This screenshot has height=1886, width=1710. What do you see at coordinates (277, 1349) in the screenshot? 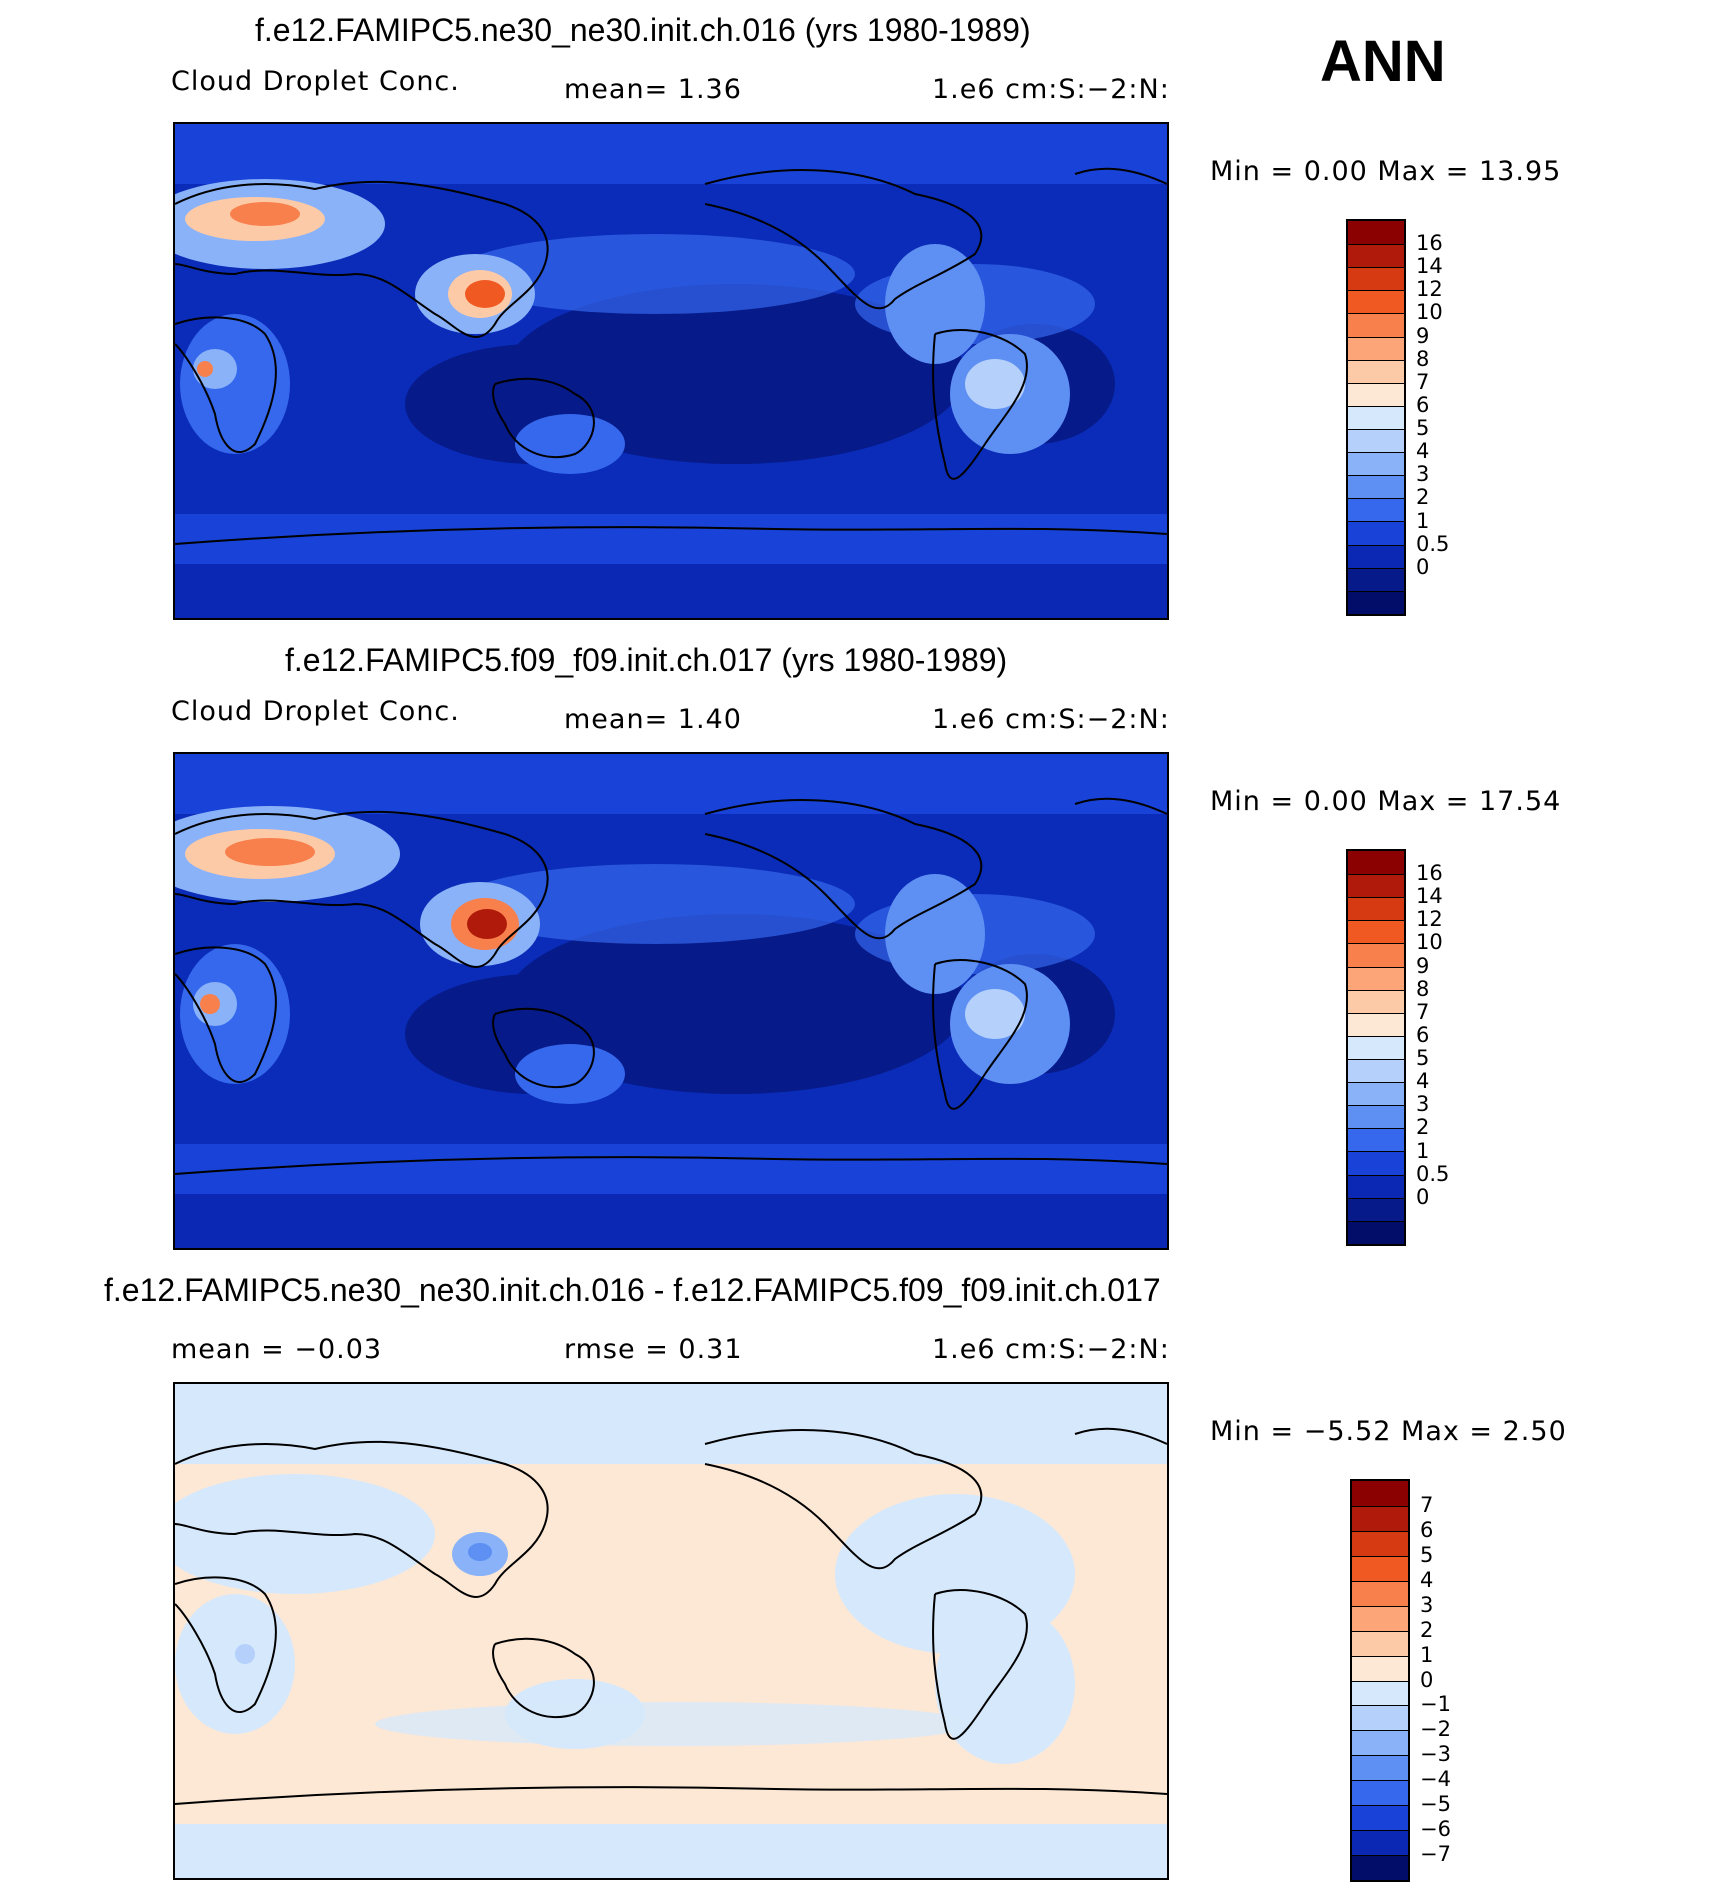
I see `panel3-mean-label: mean = −0.03` at bounding box center [277, 1349].